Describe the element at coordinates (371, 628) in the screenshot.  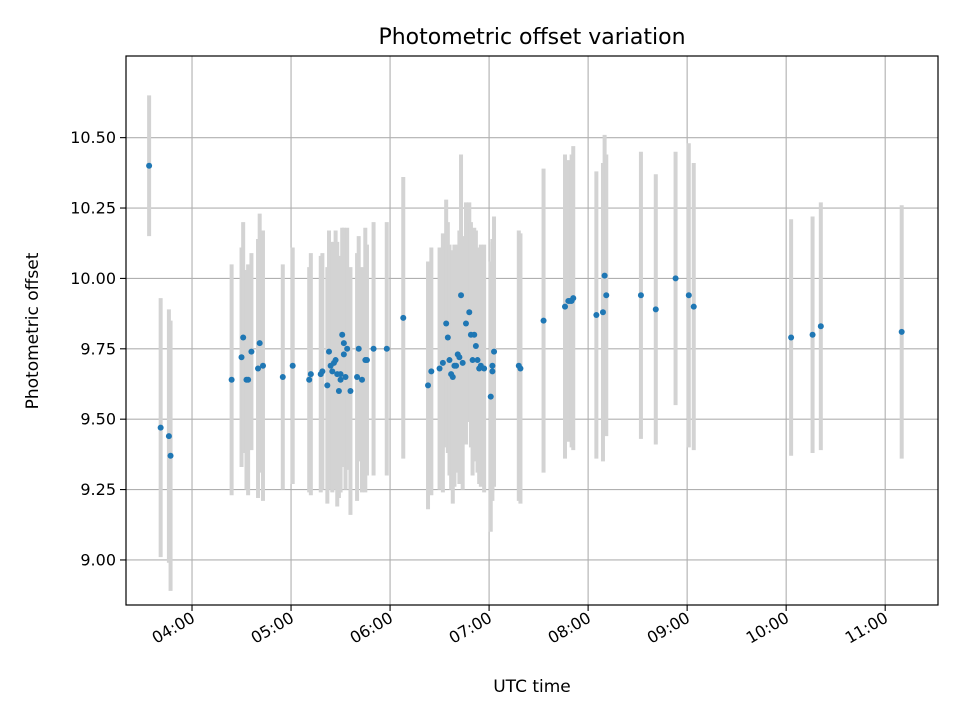
I see `x-tick-label: 06:00` at that location.